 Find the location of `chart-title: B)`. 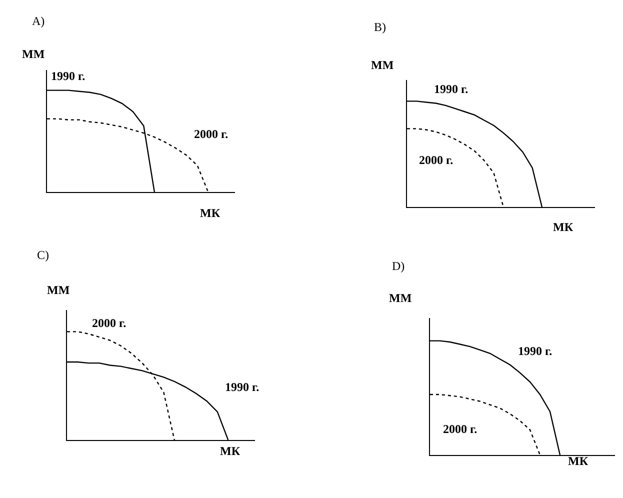

chart-title: B) is located at coordinates (380, 27).